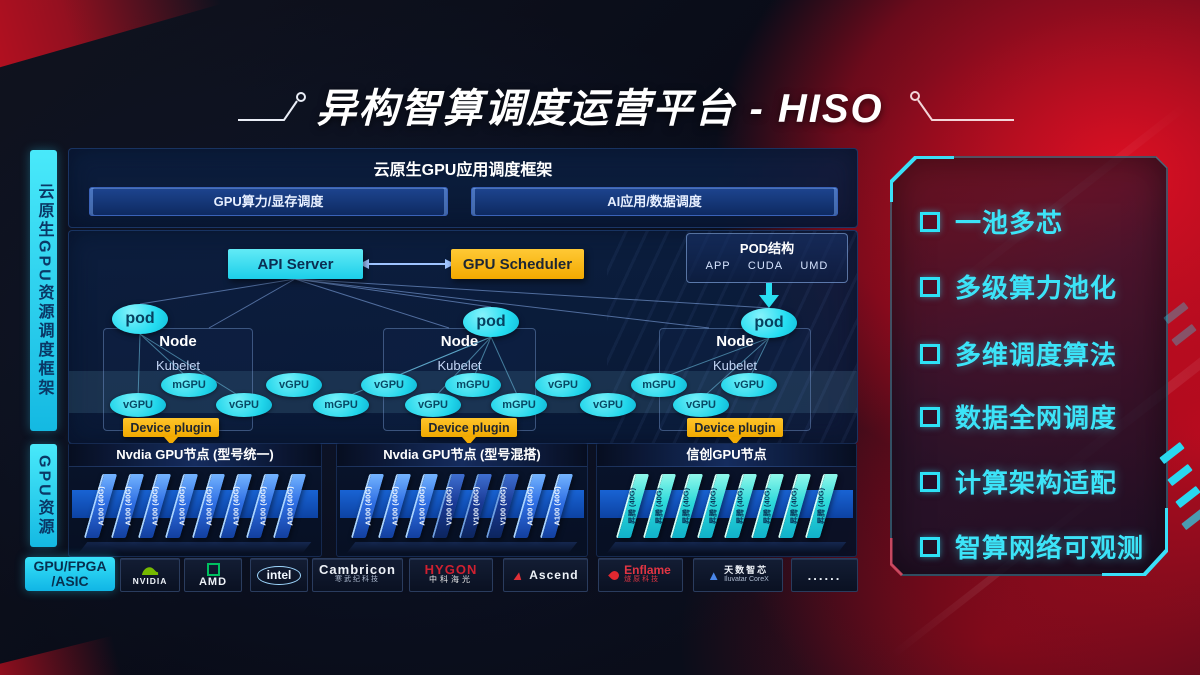  I want to click on feature-panel-frame-icon, so click(1029, 366).